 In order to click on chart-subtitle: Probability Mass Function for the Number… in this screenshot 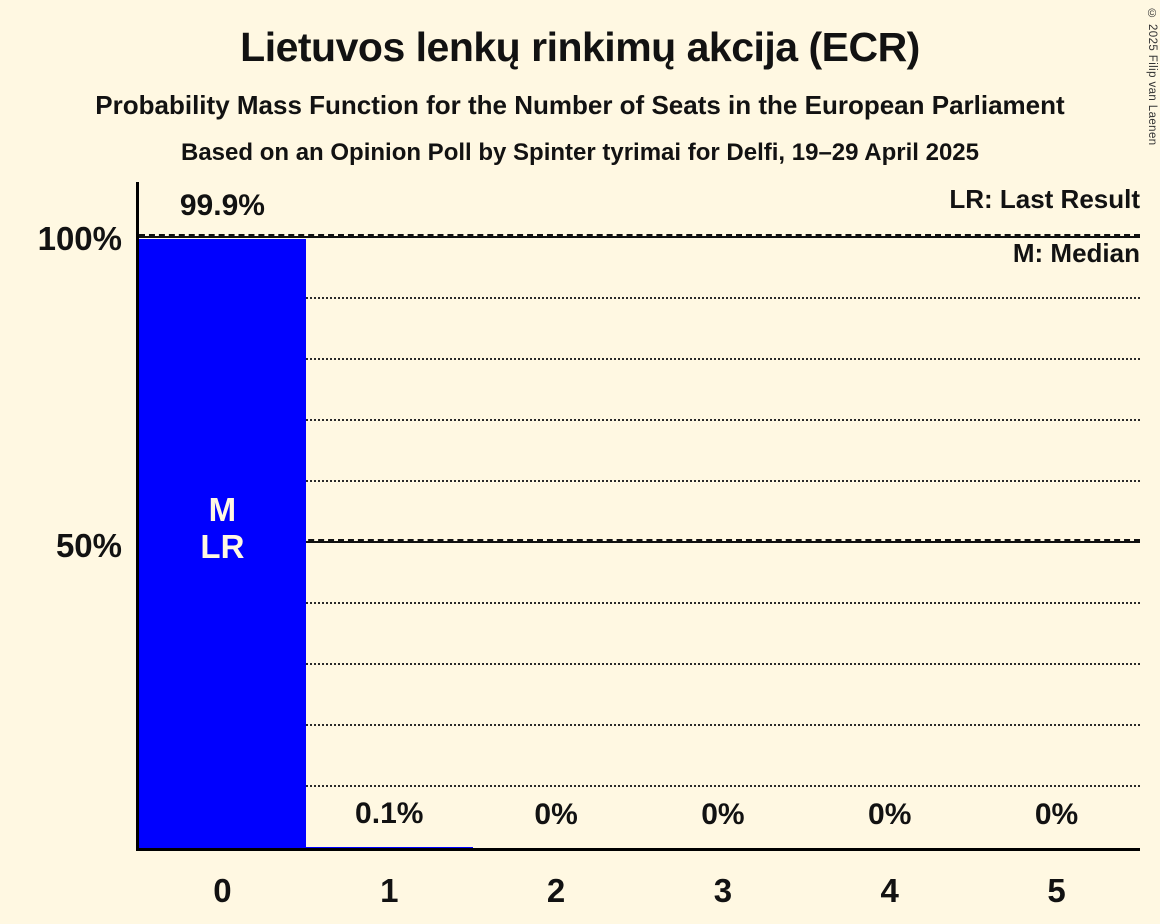, I will do `click(580, 105)`.